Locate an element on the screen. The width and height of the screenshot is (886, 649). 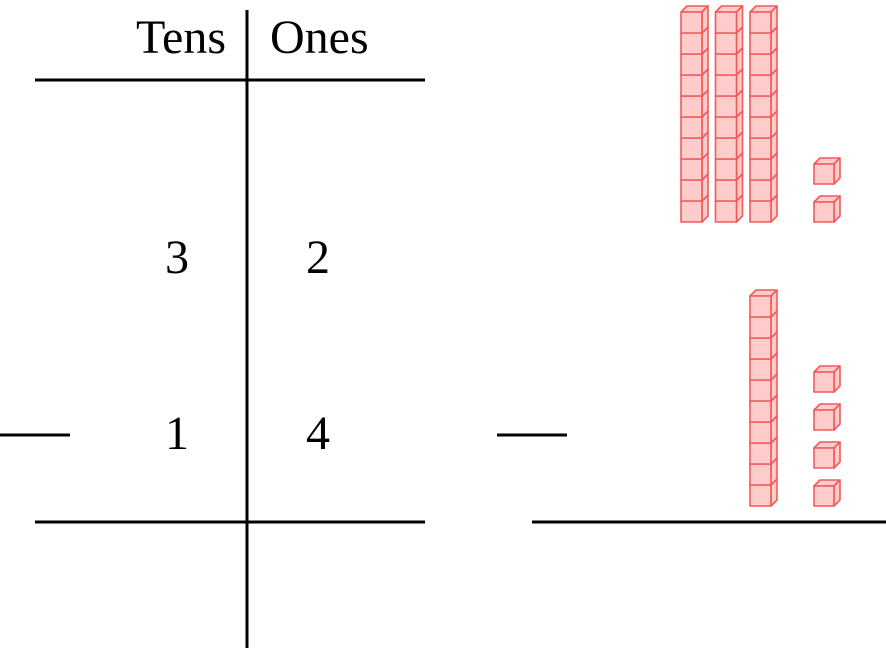
base-ten-blocks is located at coordinates (760, 256).